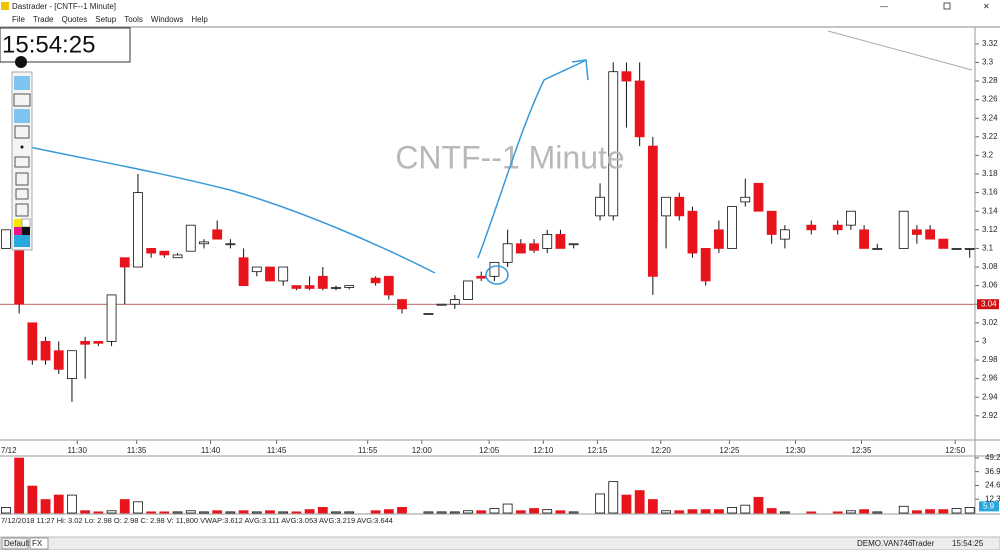 The image size is (1000, 550). Describe the element at coordinates (992, 457) in the screenshot. I see `volume-tick-label: 49.2` at that location.